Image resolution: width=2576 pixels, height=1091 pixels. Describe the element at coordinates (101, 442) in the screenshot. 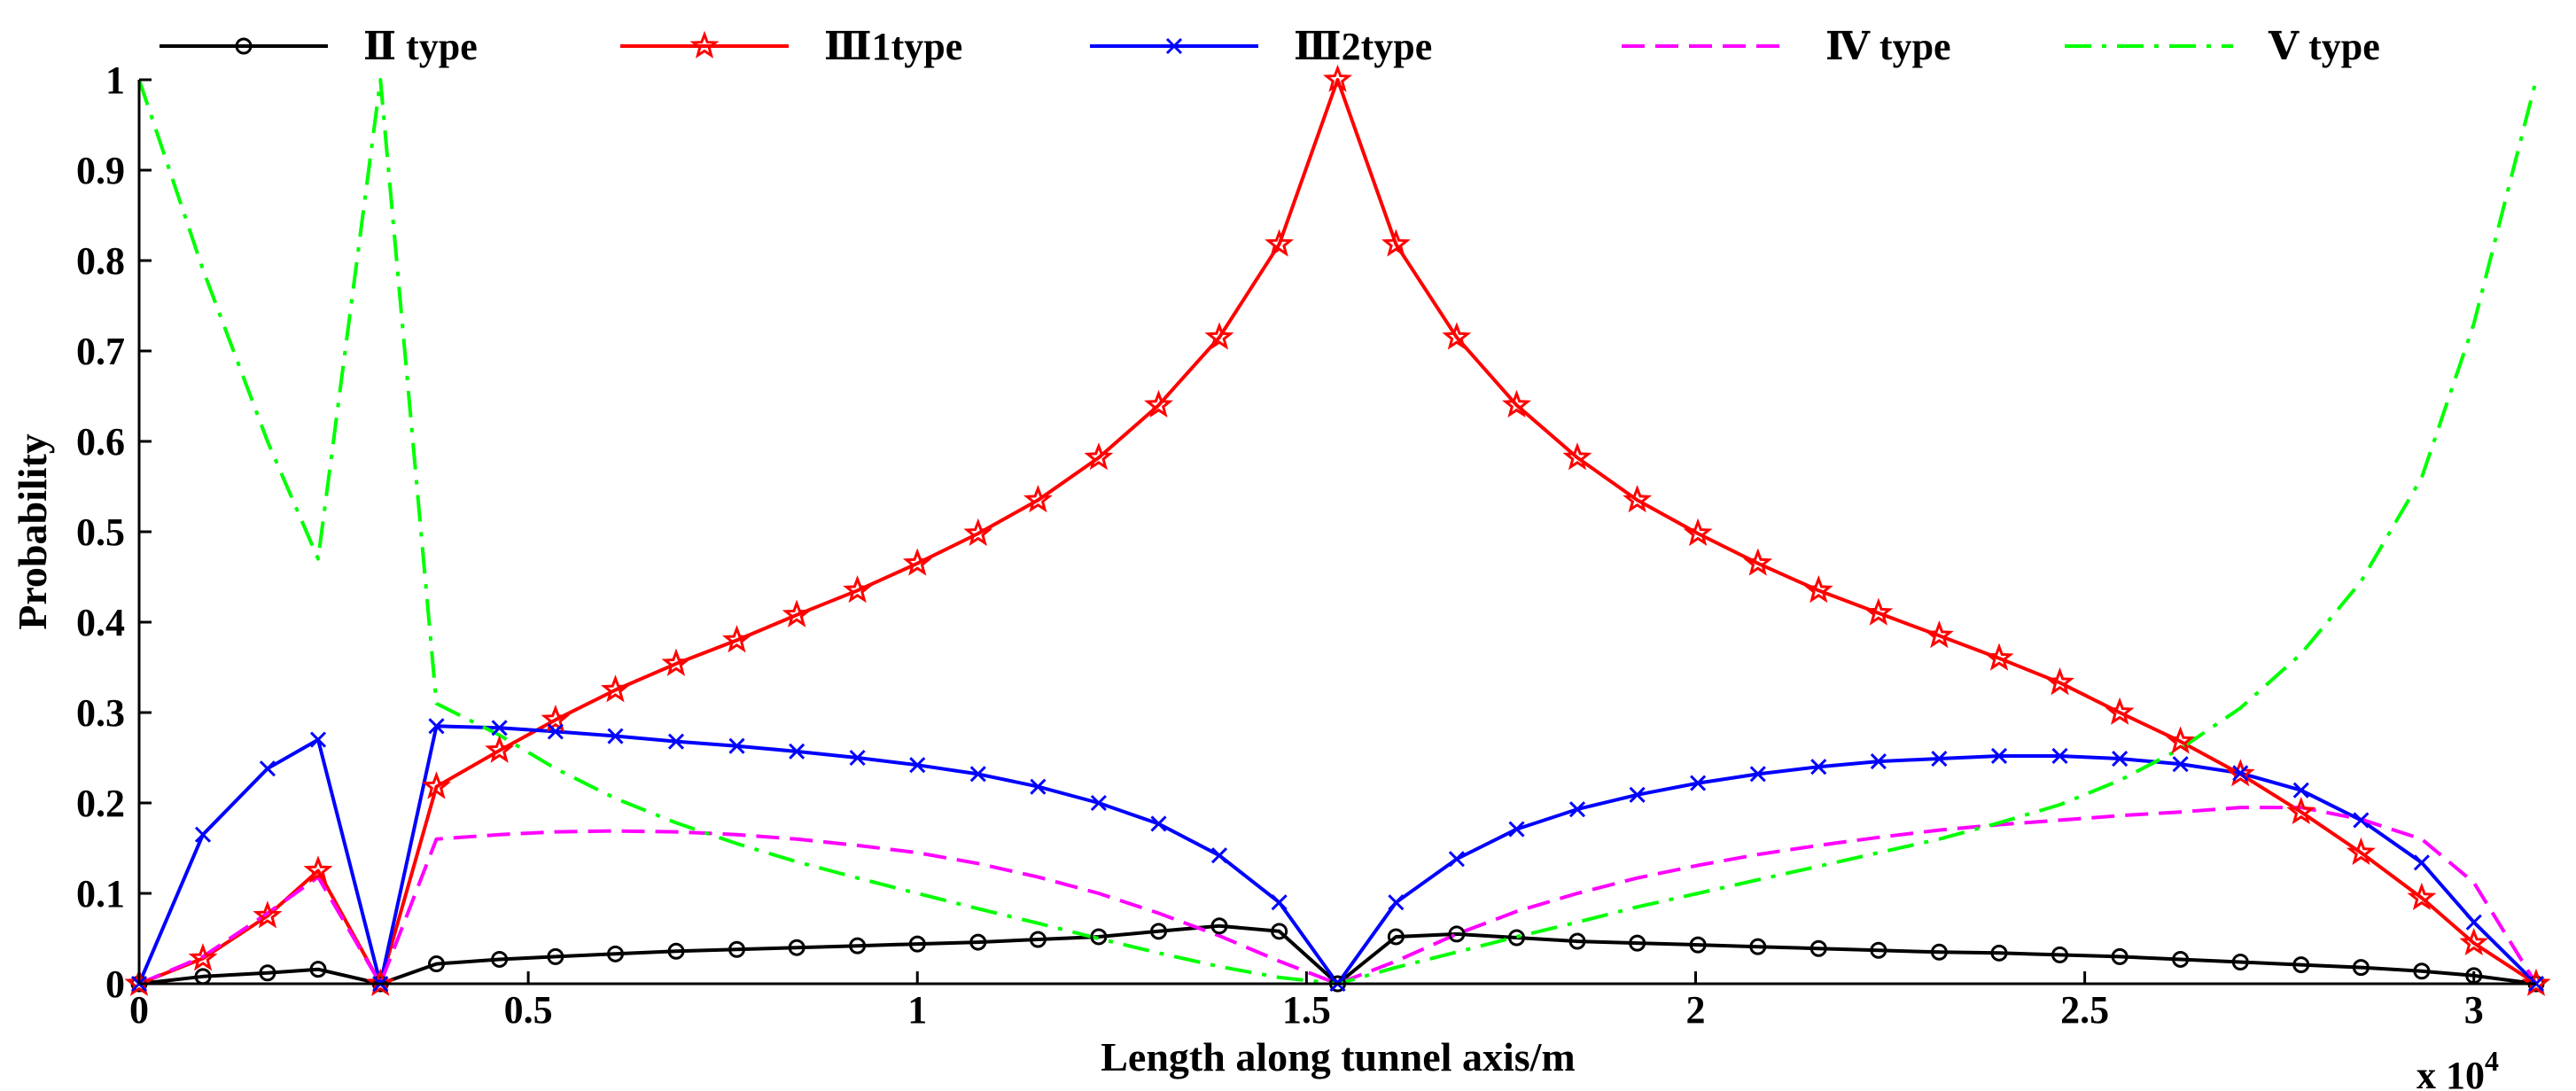

I see `y-tick-label: 0.6` at that location.